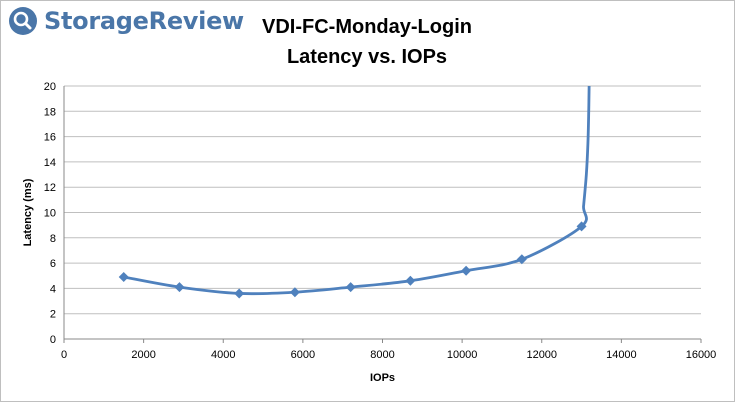 This screenshot has height=402, width=735. What do you see at coordinates (53, 289) in the screenshot?
I see `y-tick-label-4: 4` at bounding box center [53, 289].